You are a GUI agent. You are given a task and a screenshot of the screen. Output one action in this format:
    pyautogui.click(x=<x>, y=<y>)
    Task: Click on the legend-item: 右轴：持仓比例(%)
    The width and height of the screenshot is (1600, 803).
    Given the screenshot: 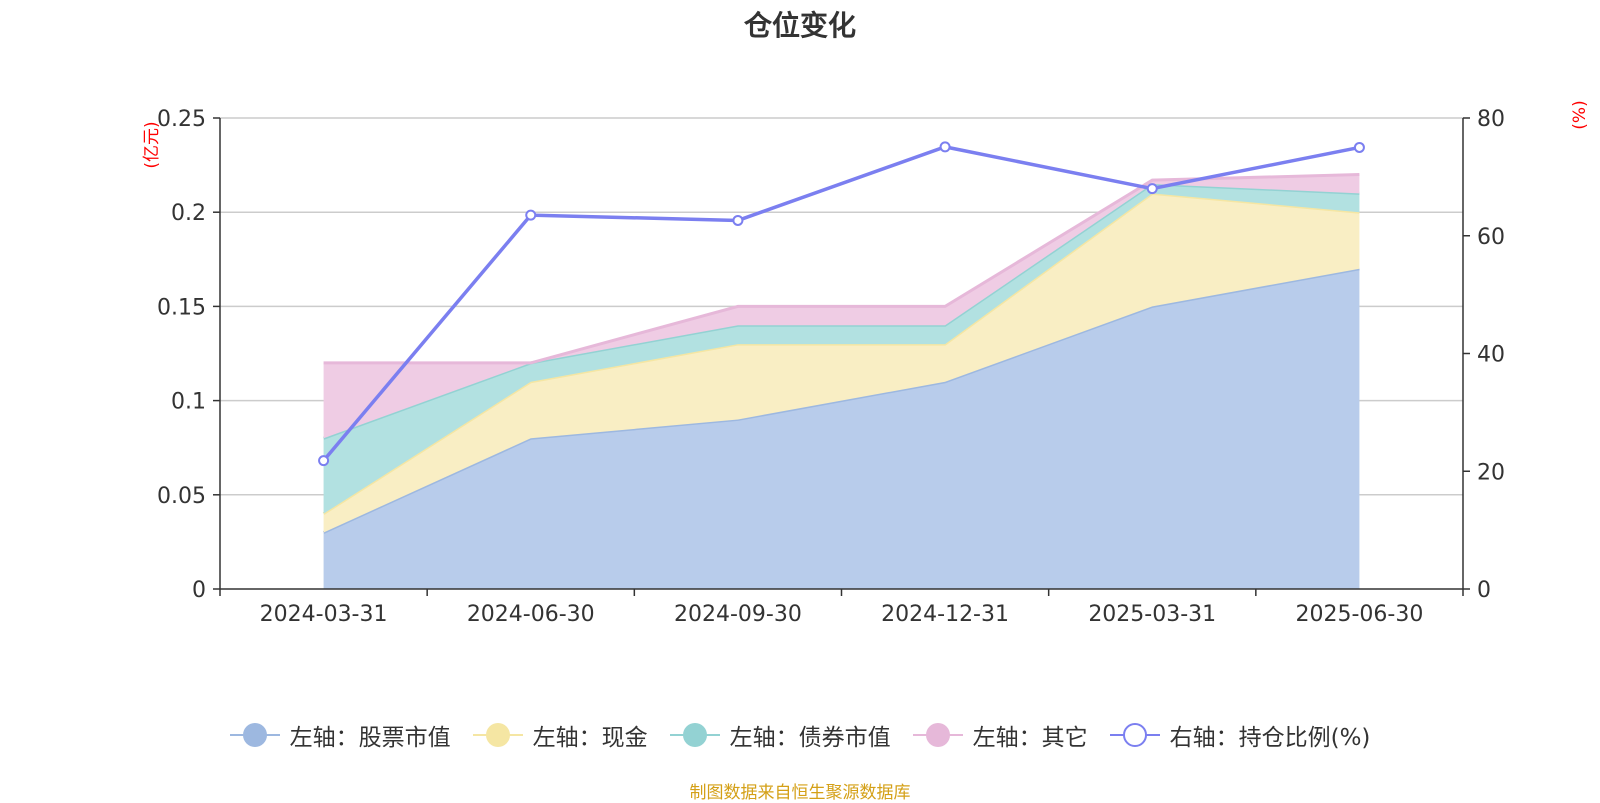 What is the action you would take?
    pyautogui.click(x=1240, y=735)
    